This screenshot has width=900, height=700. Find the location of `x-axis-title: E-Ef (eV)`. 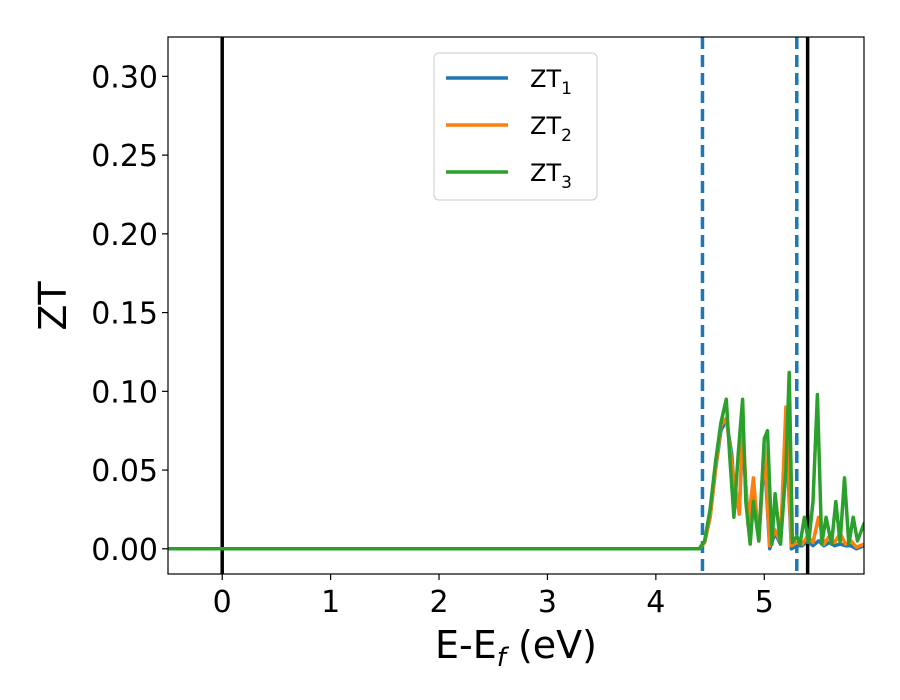

x-axis-title: E-Ef (eV) is located at coordinates (516, 648).